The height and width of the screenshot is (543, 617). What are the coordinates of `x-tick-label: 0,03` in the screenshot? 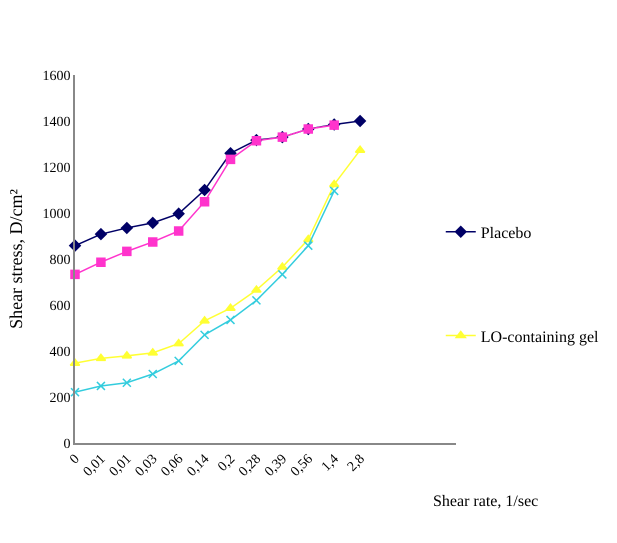 It's located at (146, 466).